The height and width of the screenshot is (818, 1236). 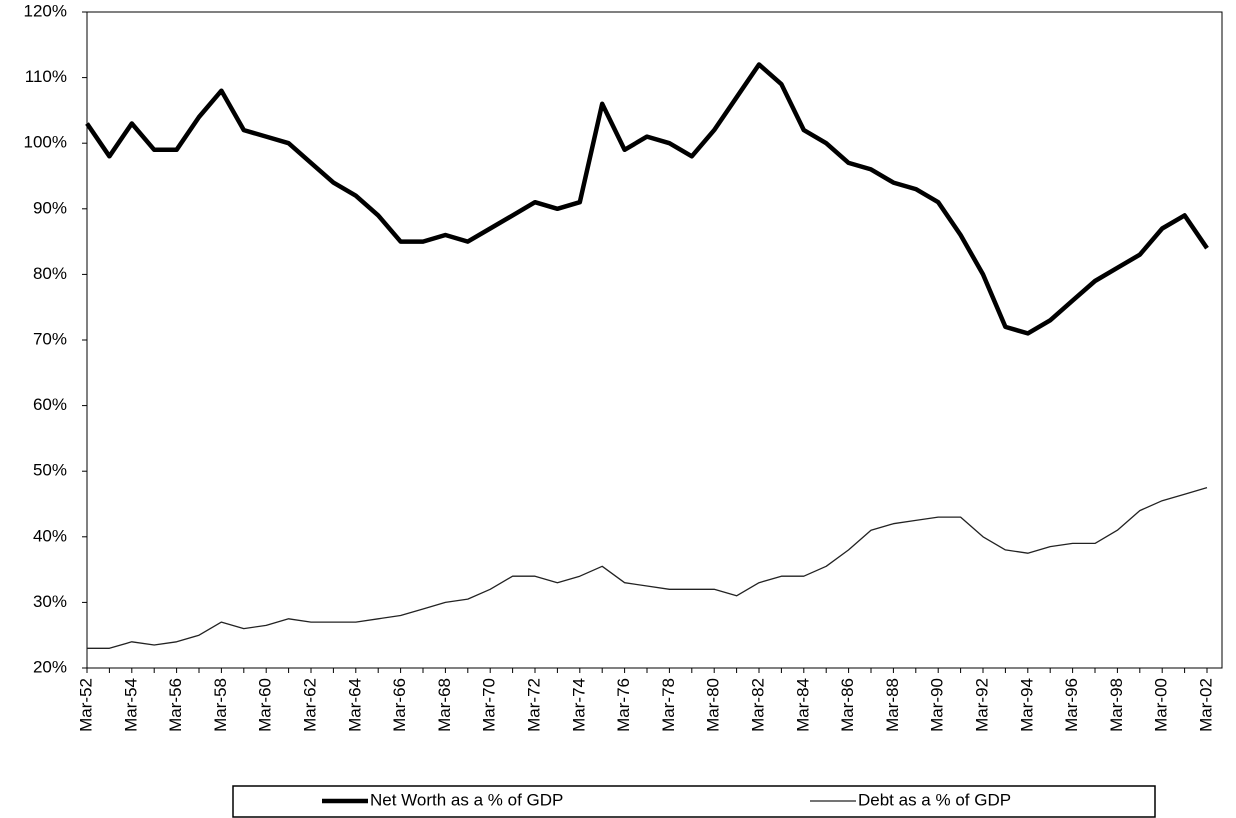 I want to click on x-tick-label: Mar-52, so click(x=85, y=705).